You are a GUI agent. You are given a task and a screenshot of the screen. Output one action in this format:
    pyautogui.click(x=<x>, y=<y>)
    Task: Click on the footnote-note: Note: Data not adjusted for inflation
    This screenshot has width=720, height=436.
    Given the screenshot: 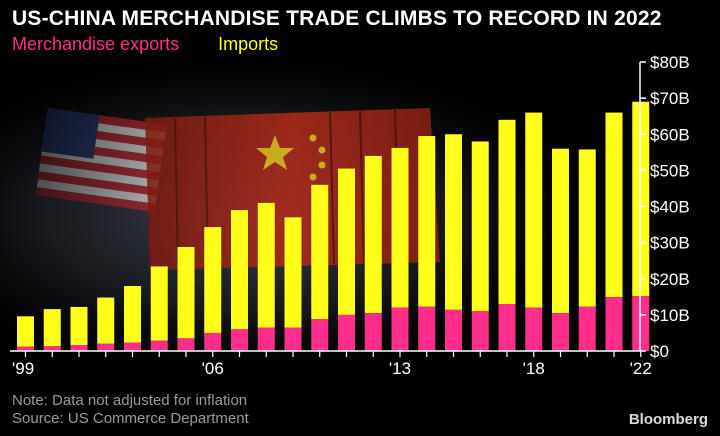 What is the action you would take?
    pyautogui.click(x=130, y=400)
    